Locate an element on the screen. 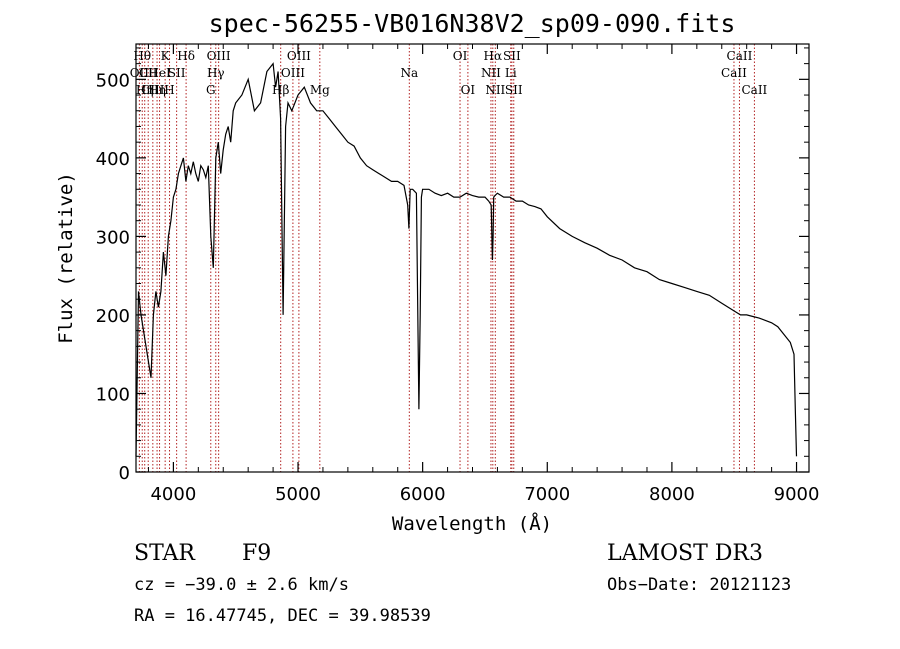 Image resolution: width=900 pixels, height=649 pixels. line-mark-label-16: OIII is located at coordinates (299, 56).